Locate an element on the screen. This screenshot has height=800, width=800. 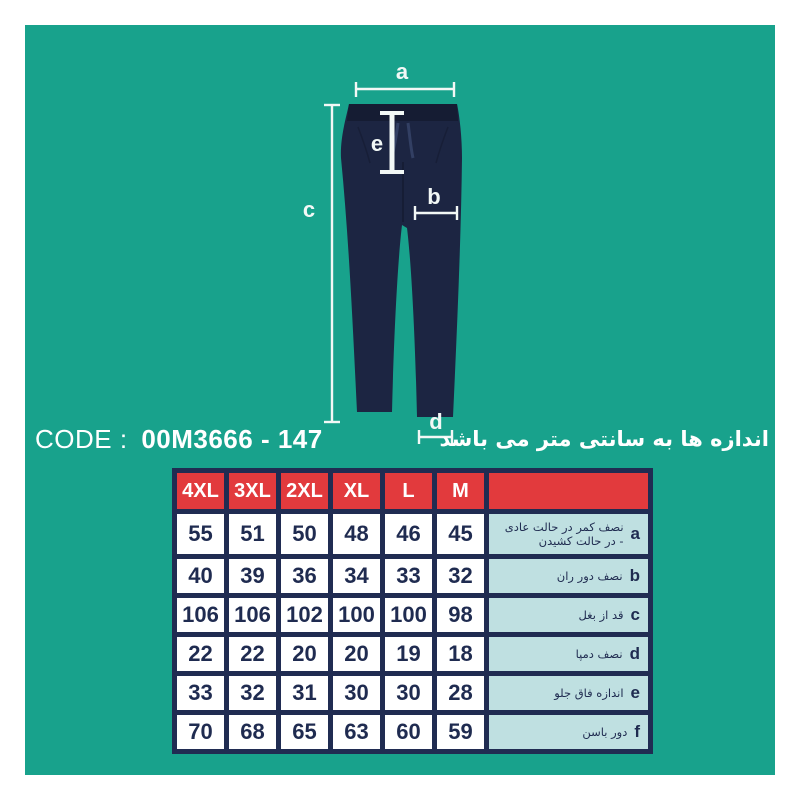
value-d-XL: 20 is located at coordinates (356, 654).